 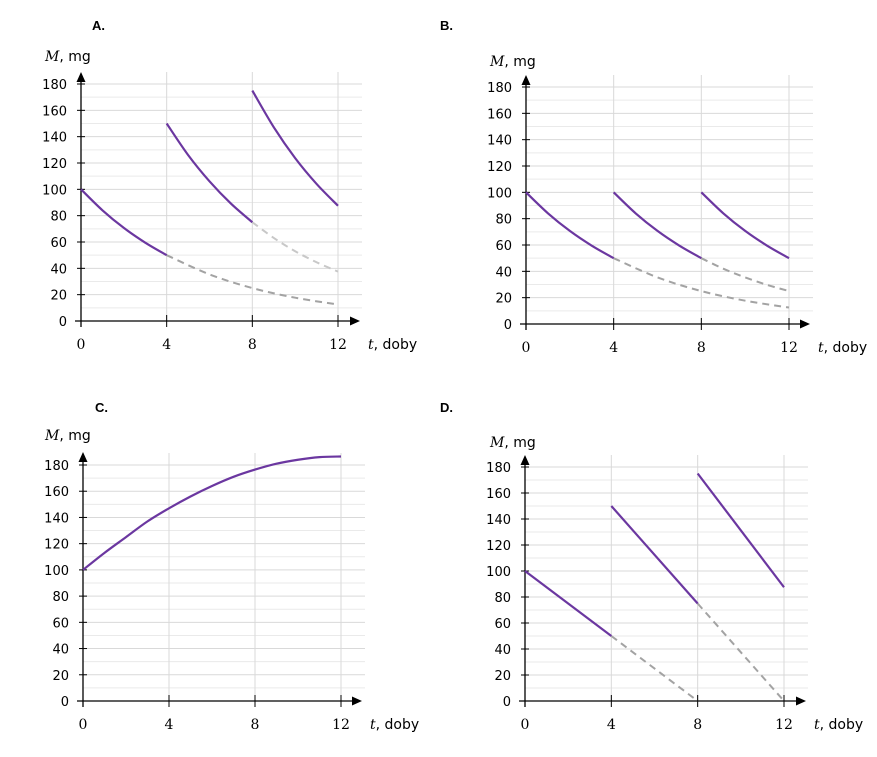 What do you see at coordinates (101, 407) in the screenshot?
I see `panel-label: C.` at bounding box center [101, 407].